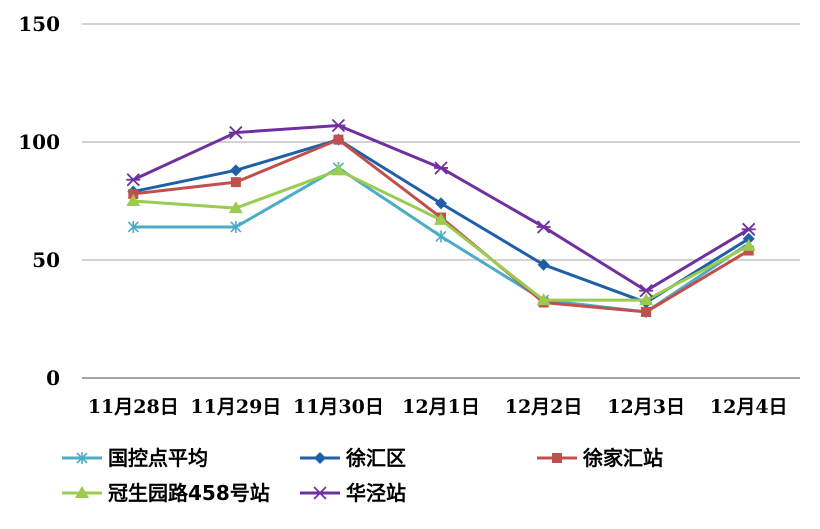 The width and height of the screenshot is (820, 529). I want to click on y-tick-label: 100, so click(39, 142).